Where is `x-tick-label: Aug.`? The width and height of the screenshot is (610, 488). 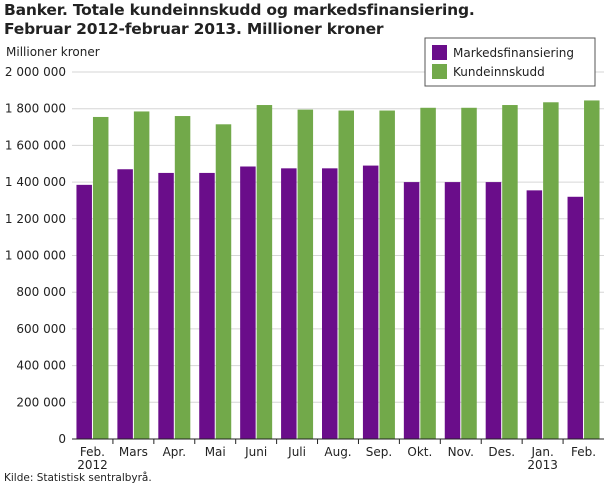
x-tick-label: Aug. is located at coordinates (337, 452).